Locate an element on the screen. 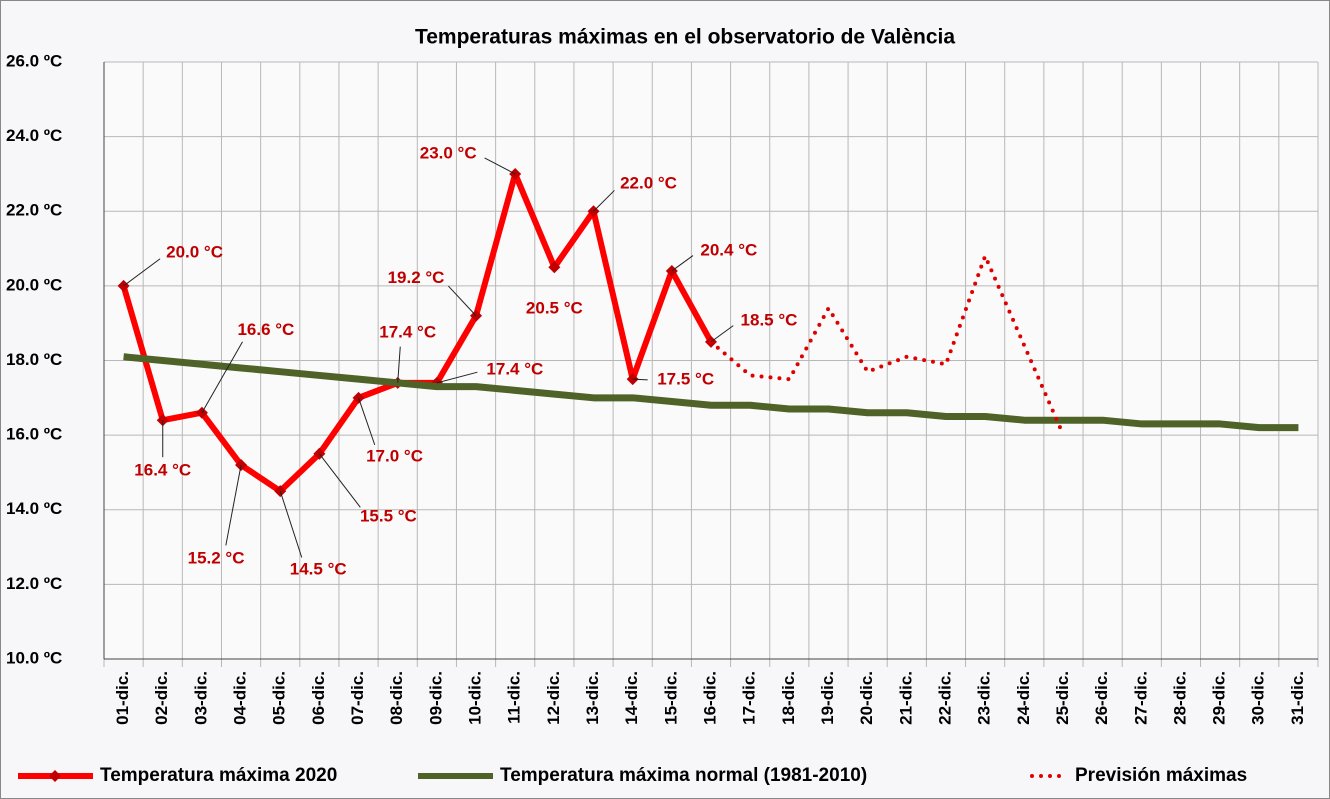 The width and height of the screenshot is (1330, 799). data-label: 16.6 °C is located at coordinates (265, 329).